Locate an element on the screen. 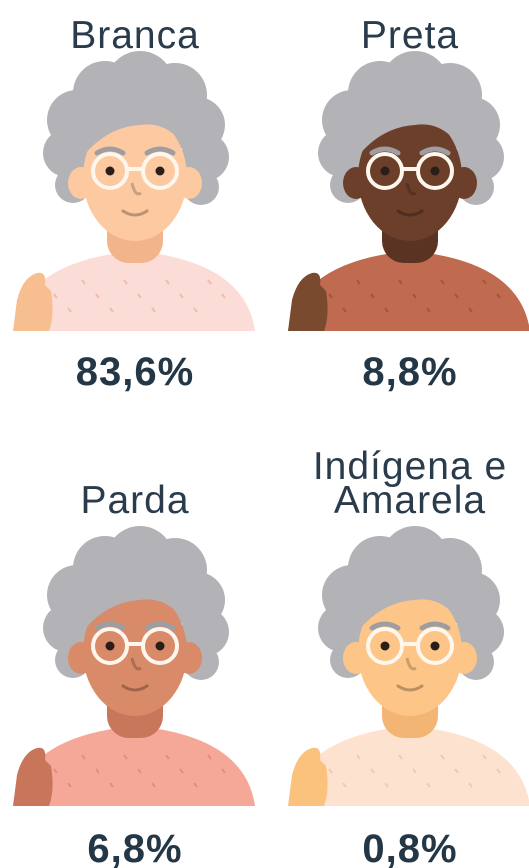 This screenshot has width=529, height=868. category-label: Indígena e is located at coordinates (410, 466).